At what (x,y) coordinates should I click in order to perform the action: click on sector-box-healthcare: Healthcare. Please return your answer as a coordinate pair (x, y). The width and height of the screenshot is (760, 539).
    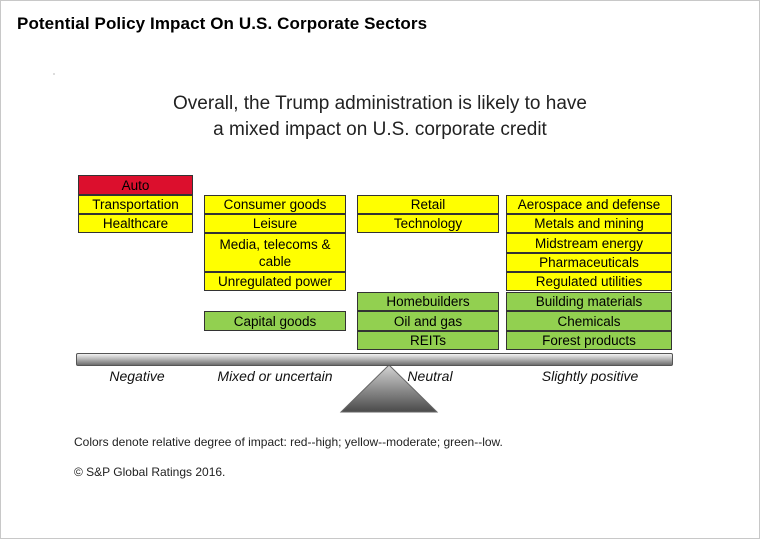
    Looking at the image, I should click on (135, 223).